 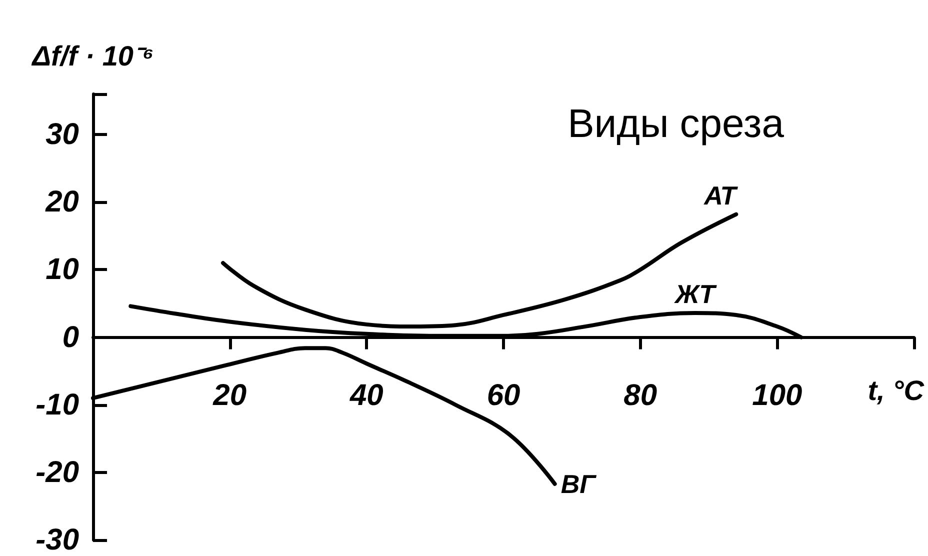 I want to click on y-tick-label: -20, so click(x=58, y=472).